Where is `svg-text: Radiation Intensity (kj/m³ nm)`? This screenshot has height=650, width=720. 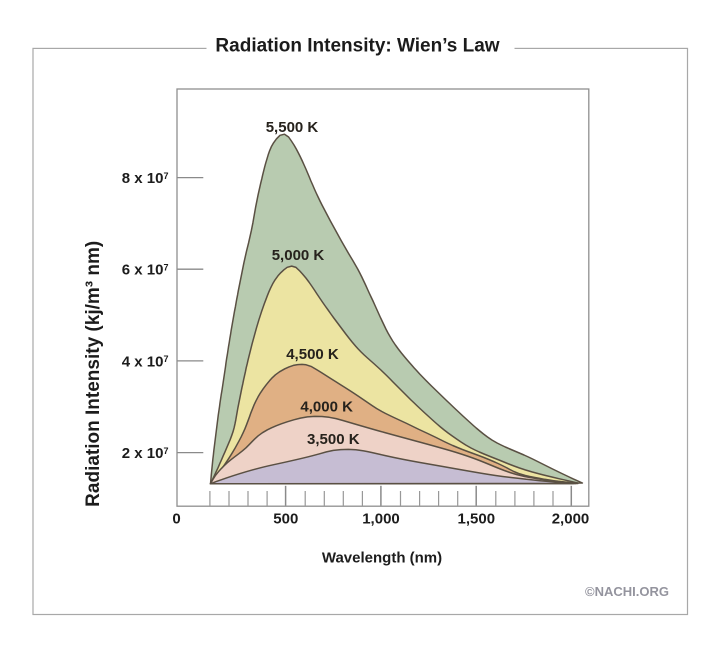
svg-text: Radiation Intensity (kj/m³ nm) is located at coordinates (93, 374).